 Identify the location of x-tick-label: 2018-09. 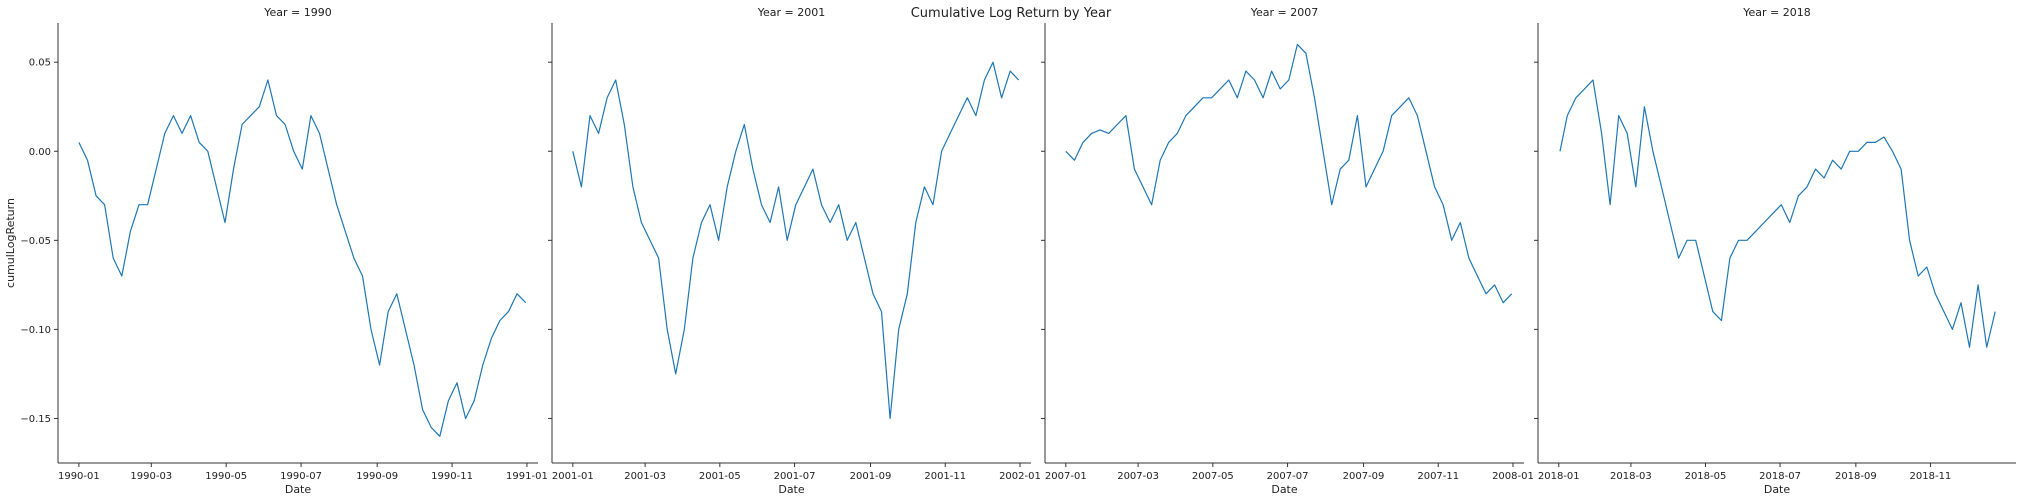
(1856, 476).